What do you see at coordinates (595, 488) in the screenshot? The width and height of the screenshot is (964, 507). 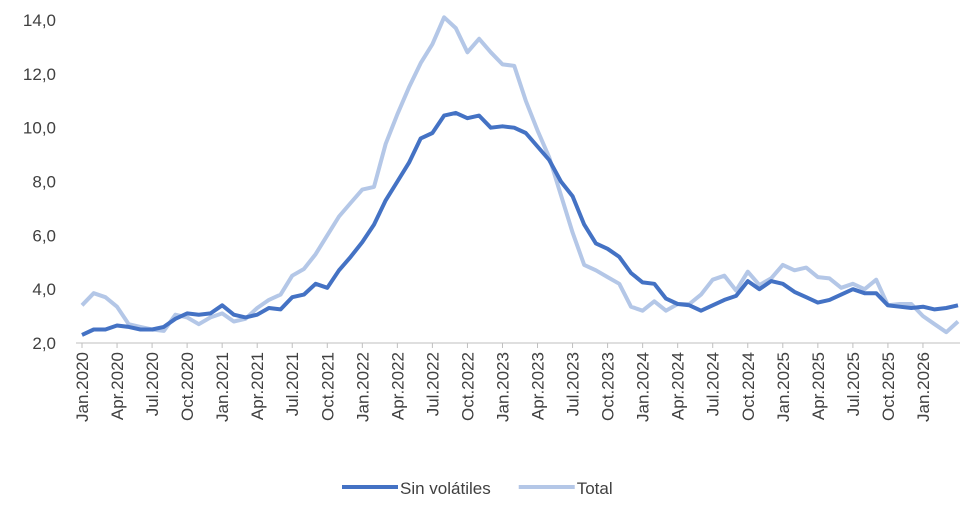 I see `legend-label: Total` at bounding box center [595, 488].